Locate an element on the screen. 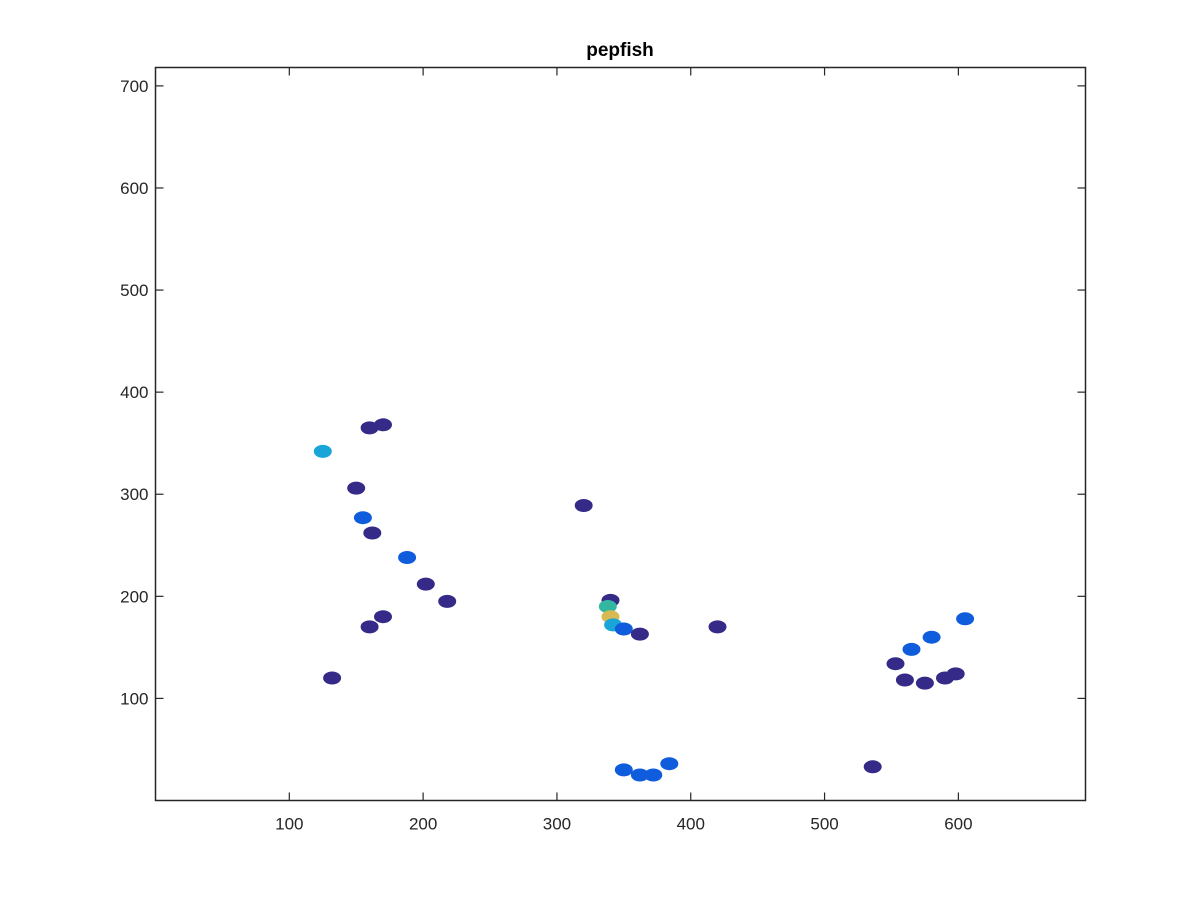 This screenshot has width=1200, height=900. x-tick-label: 500 is located at coordinates (824, 824).